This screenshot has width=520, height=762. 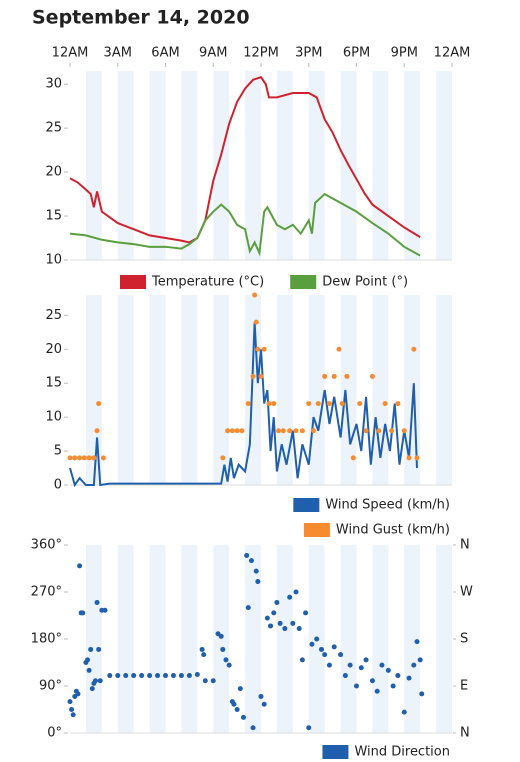 What do you see at coordinates (245, 224) in the screenshot?
I see `data-line` at bounding box center [245, 224].